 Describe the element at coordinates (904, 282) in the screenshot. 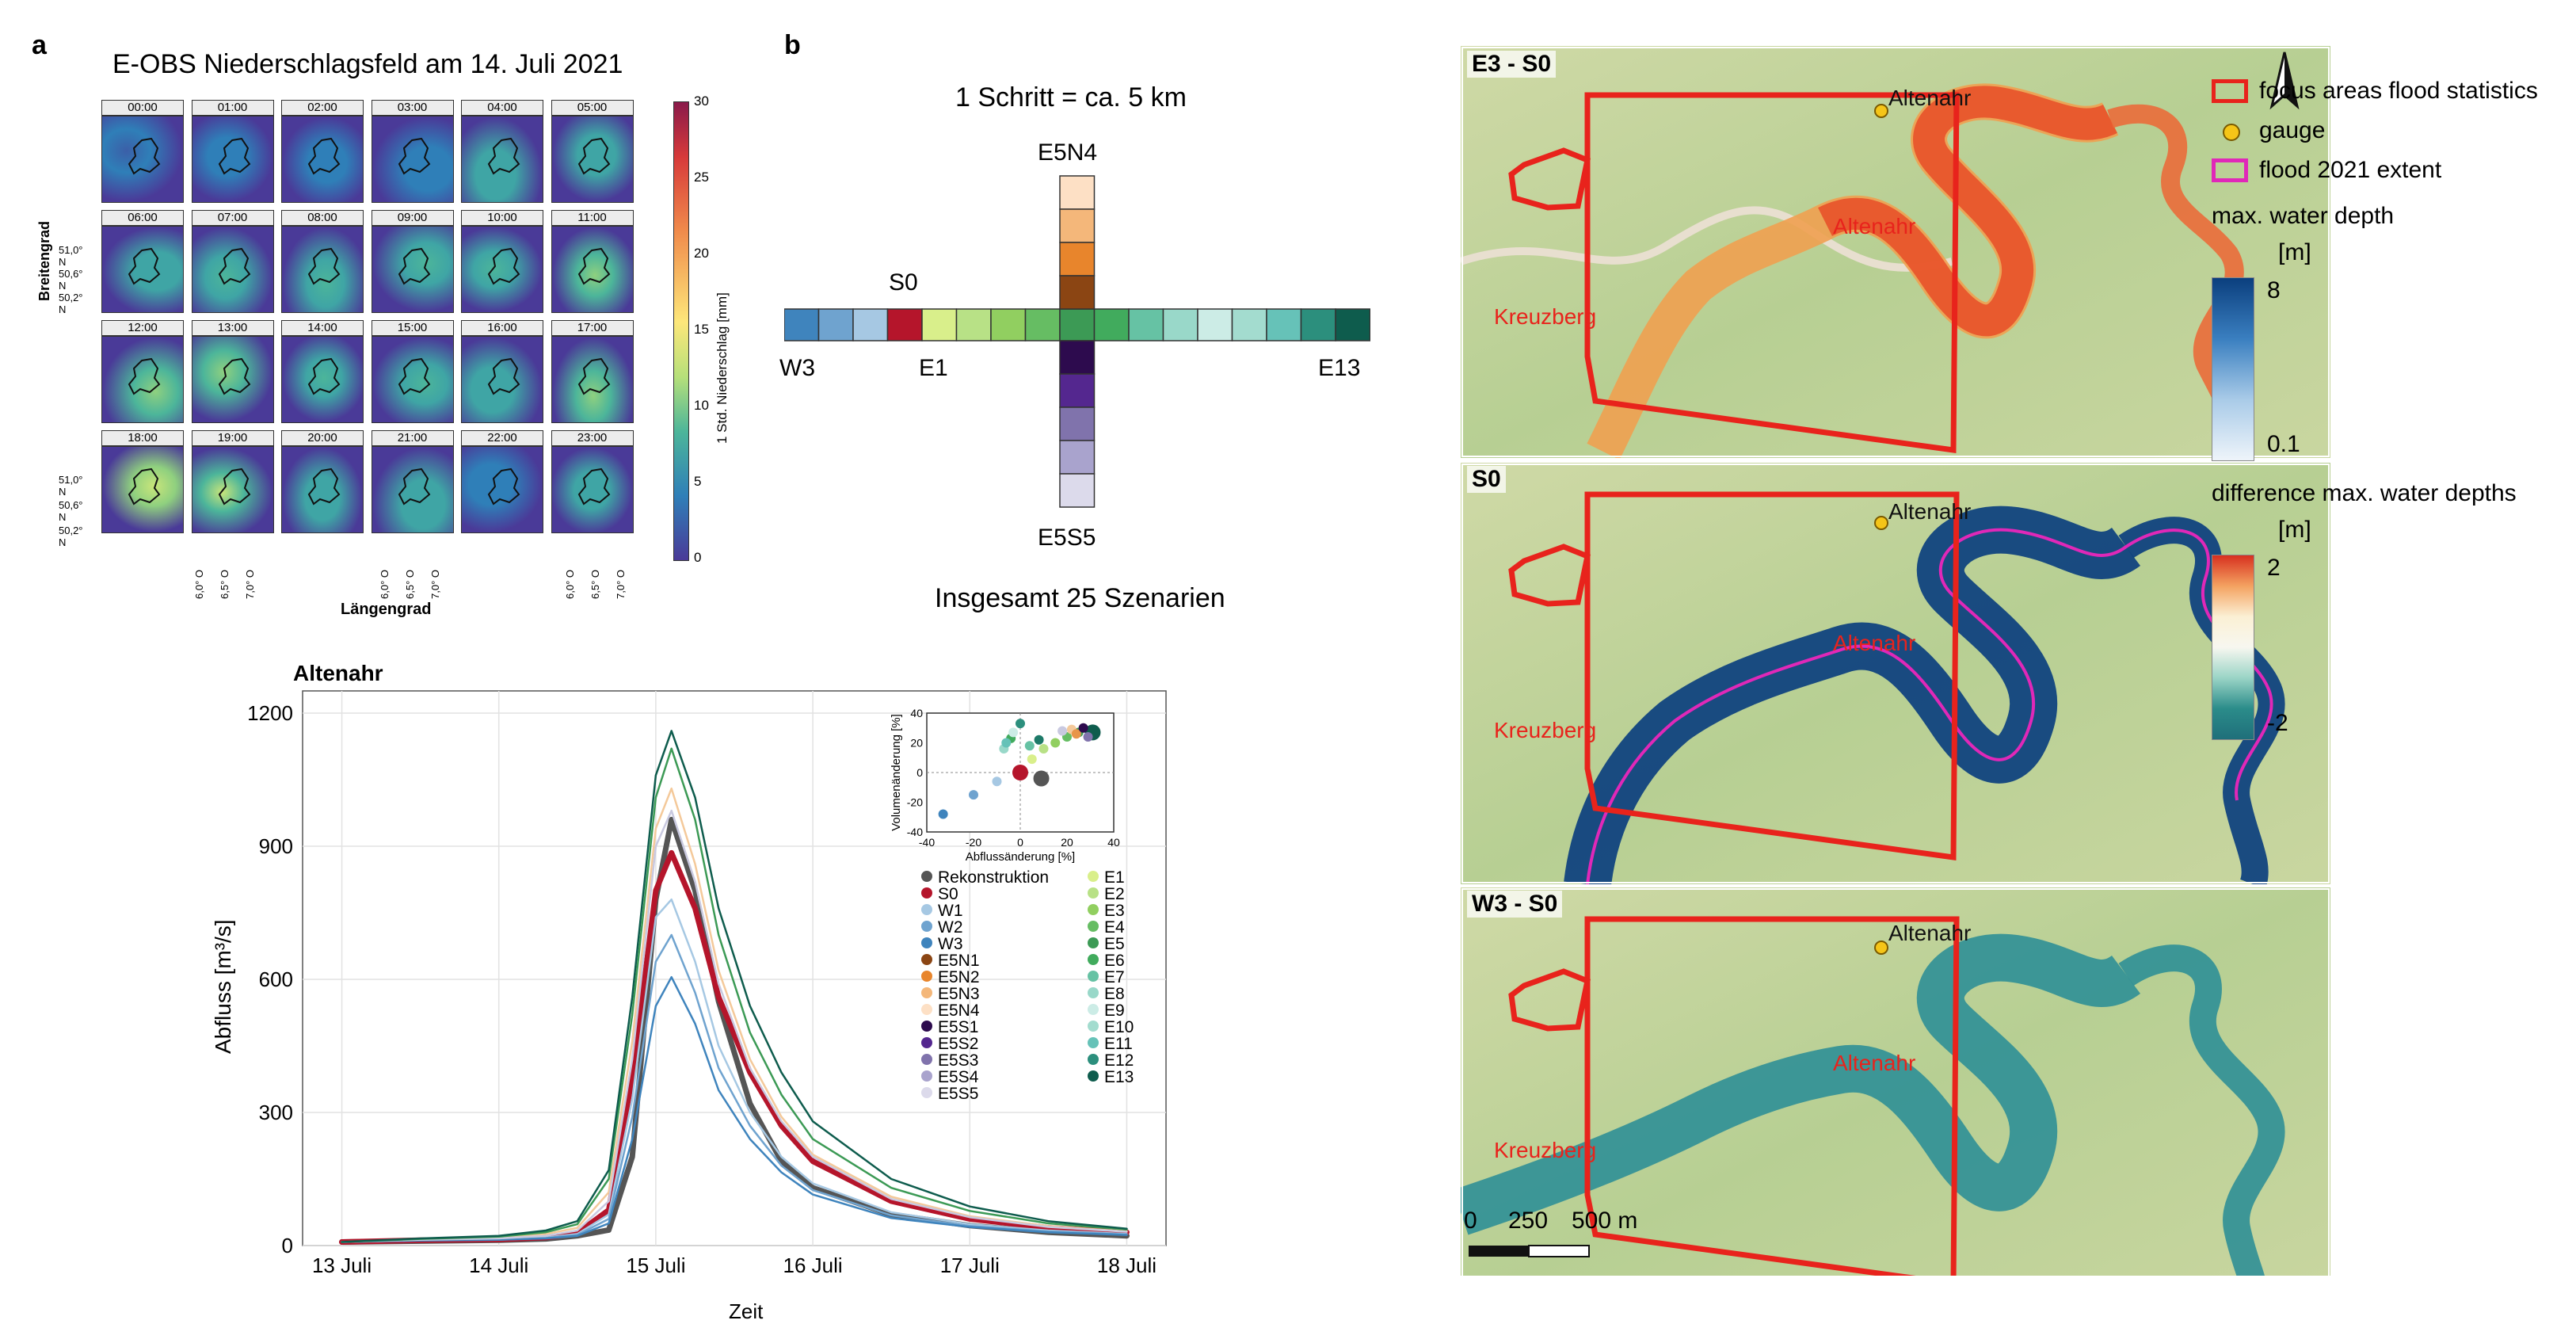

I see `s0-label: S0` at that location.